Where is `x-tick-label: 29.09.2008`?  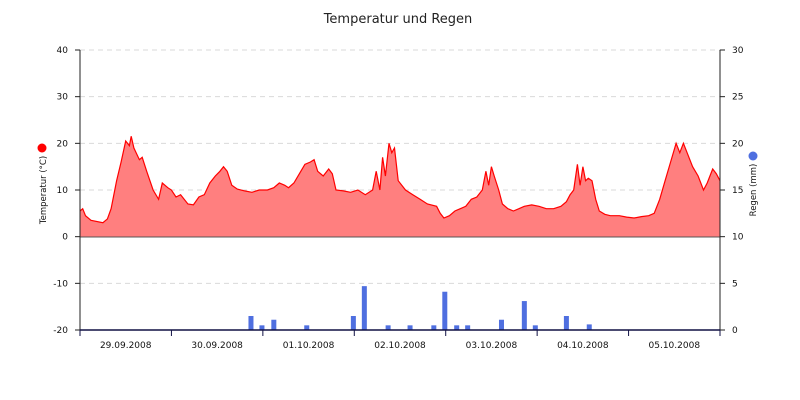
x-tick-label: 29.09.2008 is located at coordinates (126, 346).